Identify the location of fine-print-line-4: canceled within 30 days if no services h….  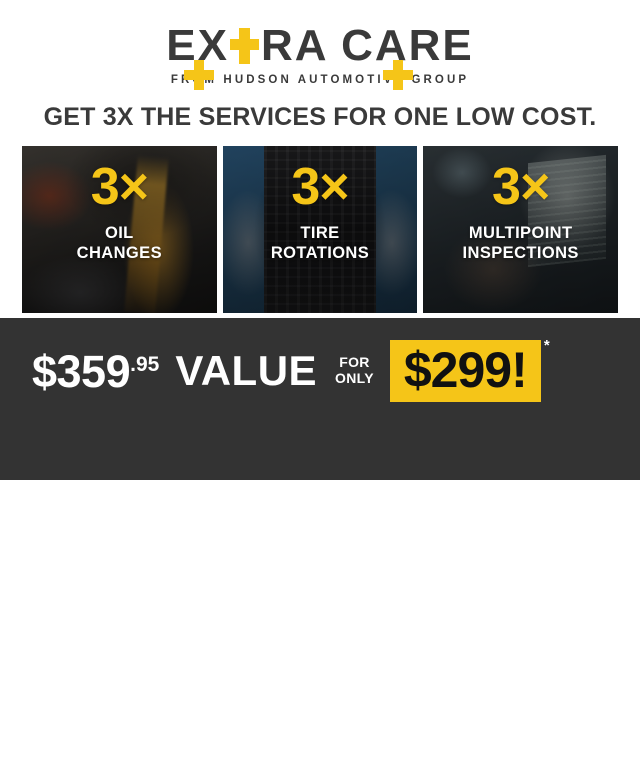
(320, 757).